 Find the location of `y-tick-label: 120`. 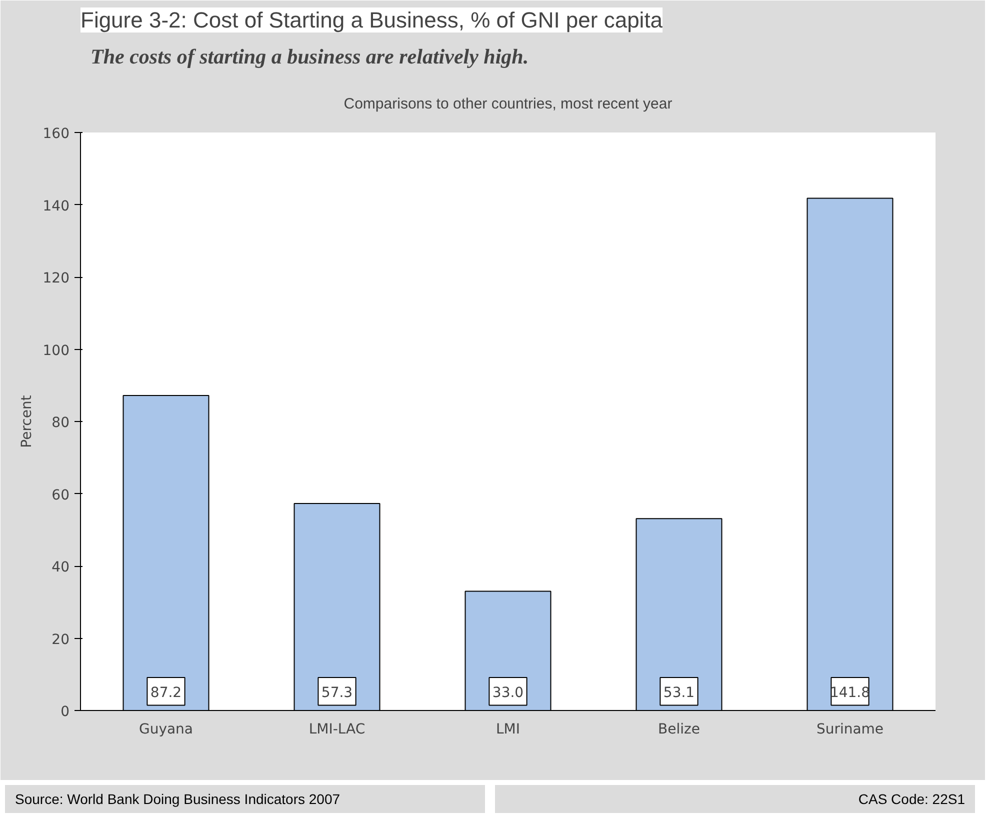

y-tick-label: 120 is located at coordinates (56, 278).